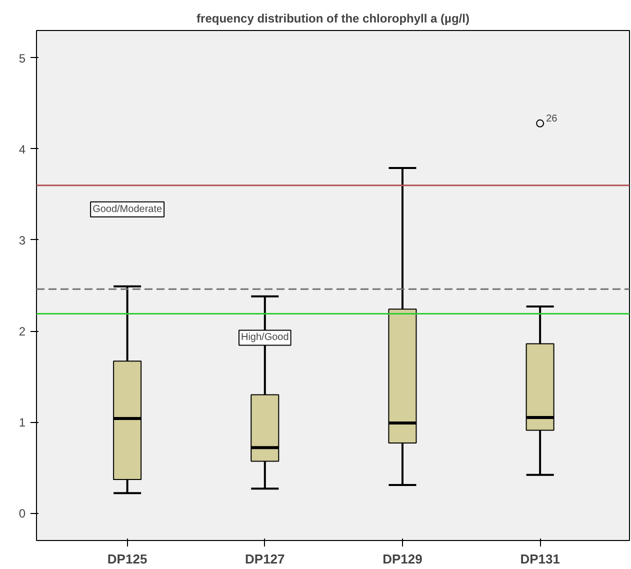 Image resolution: width=631 pixels, height=569 pixels. Describe the element at coordinates (22, 240) in the screenshot. I see `y-tick-label: 3` at that location.